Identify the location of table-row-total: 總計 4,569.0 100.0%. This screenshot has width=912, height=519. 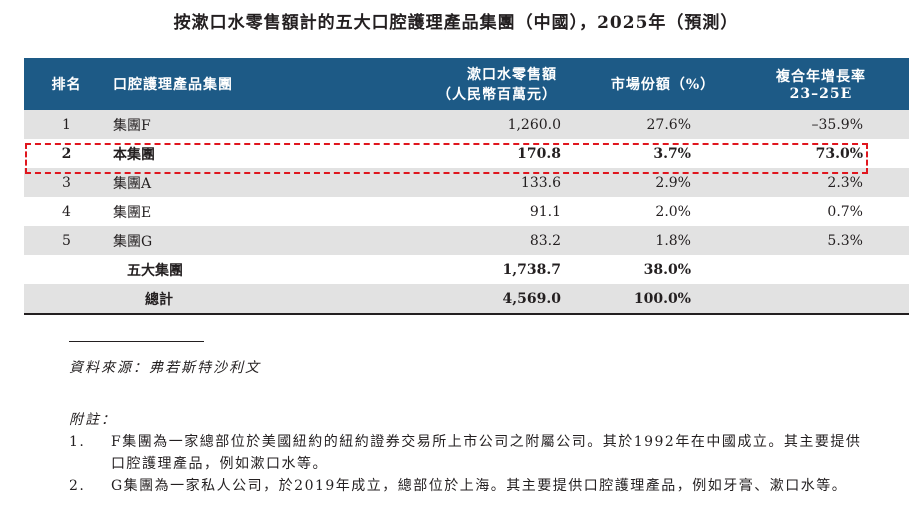
(466, 299).